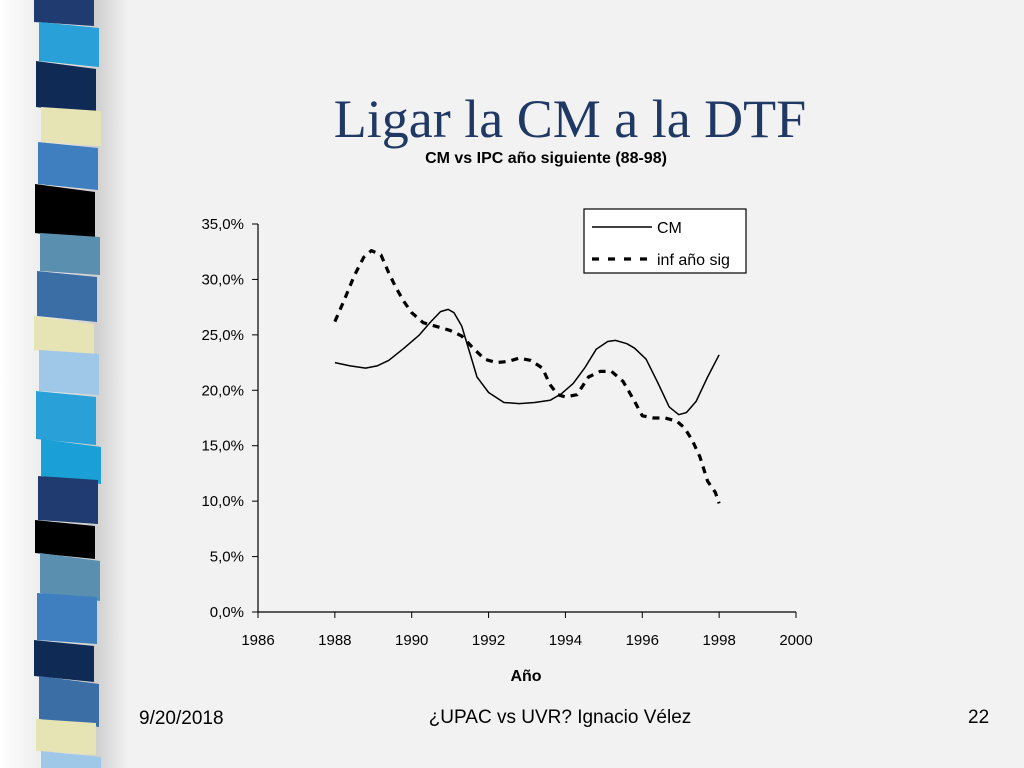 This screenshot has height=768, width=1024. Describe the element at coordinates (979, 717) in the screenshot. I see `page-number: 22` at that location.